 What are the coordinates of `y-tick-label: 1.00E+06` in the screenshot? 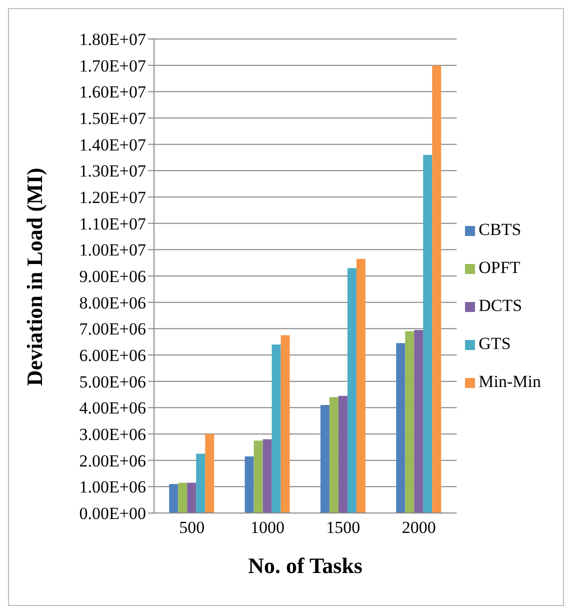 It's located at (112, 487).